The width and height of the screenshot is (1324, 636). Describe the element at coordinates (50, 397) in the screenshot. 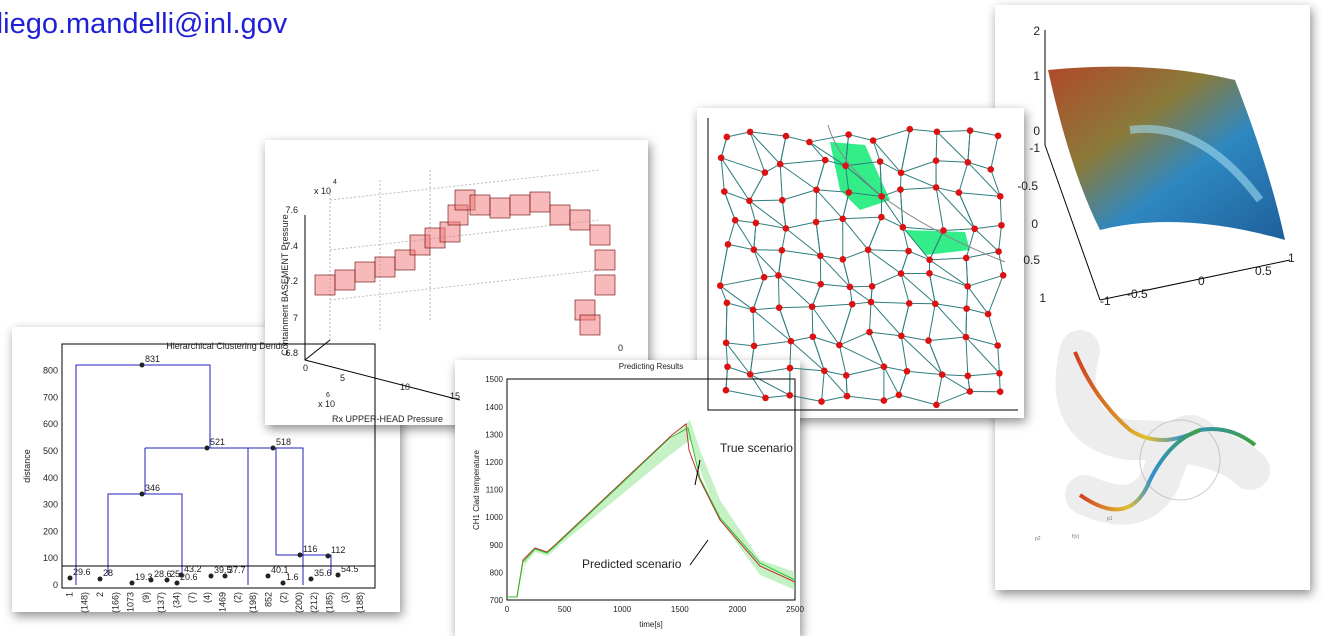

I see `tick-label: 700` at that location.